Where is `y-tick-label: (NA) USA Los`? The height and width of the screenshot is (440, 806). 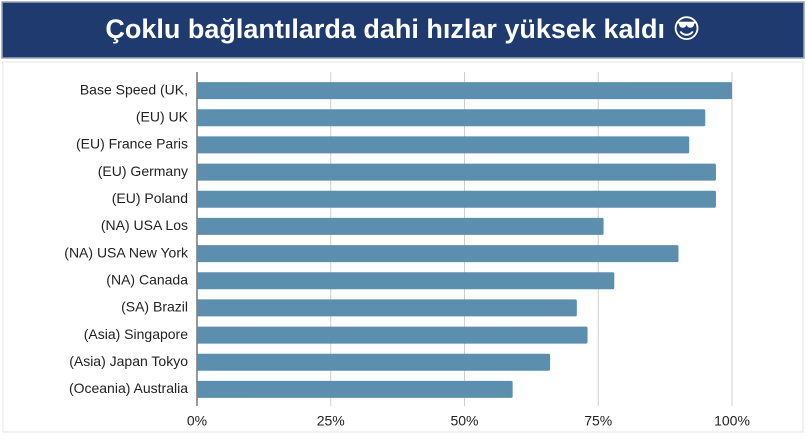 y-tick-label: (NA) USA Los is located at coordinates (144, 225).